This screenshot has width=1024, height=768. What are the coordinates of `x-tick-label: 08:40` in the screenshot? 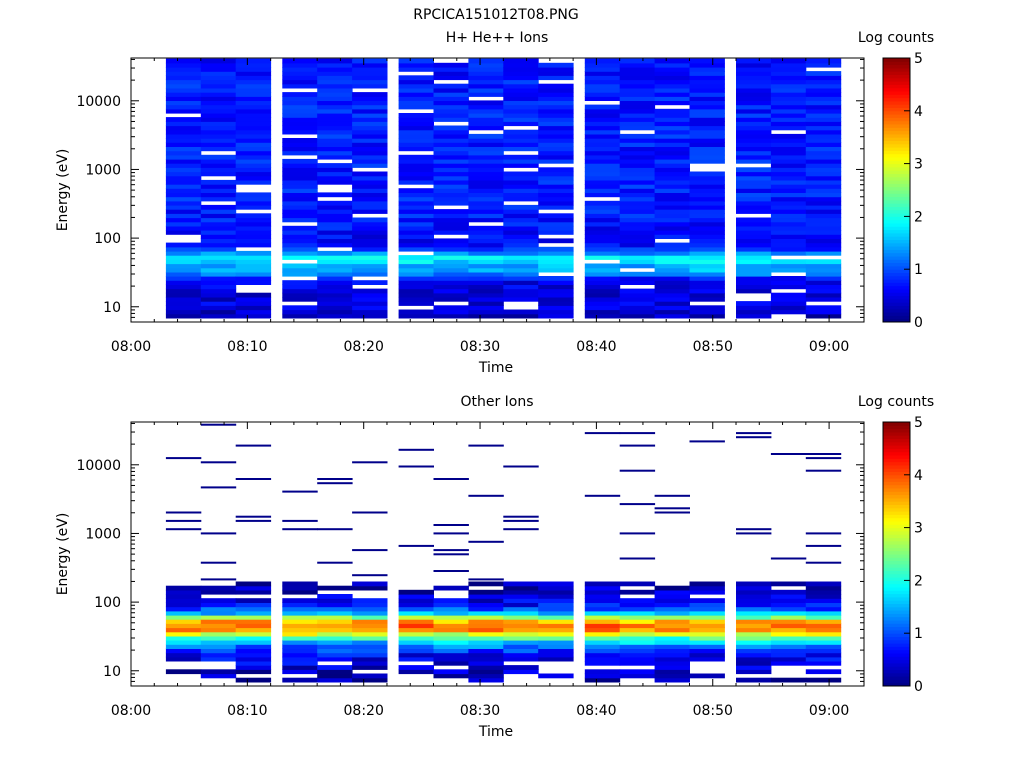 It's located at (596, 711).